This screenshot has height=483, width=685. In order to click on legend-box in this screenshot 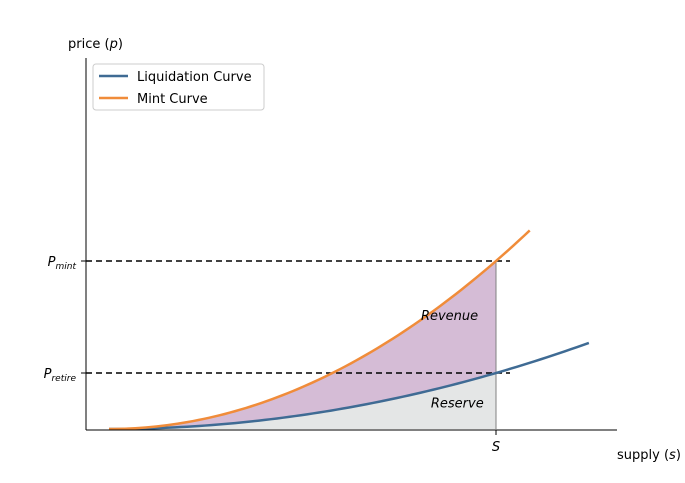, I will do `click(178, 87)`.